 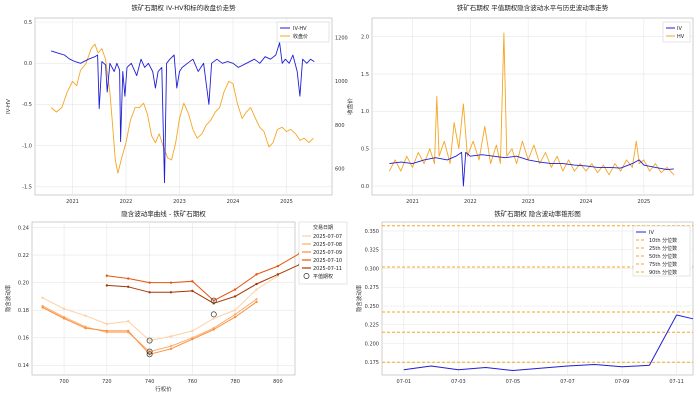 What do you see at coordinates (27, 105) in the screenshot?
I see `y-tick-label: -0.5` at bounding box center [27, 105].